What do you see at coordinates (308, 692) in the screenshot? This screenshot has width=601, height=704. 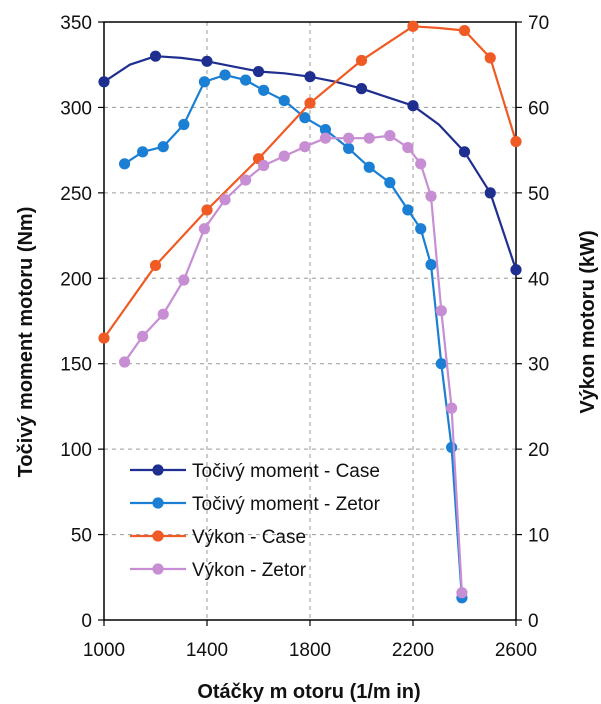 I see `x-axis-title: Otáčky m otoru (1/m in)` at bounding box center [308, 692].